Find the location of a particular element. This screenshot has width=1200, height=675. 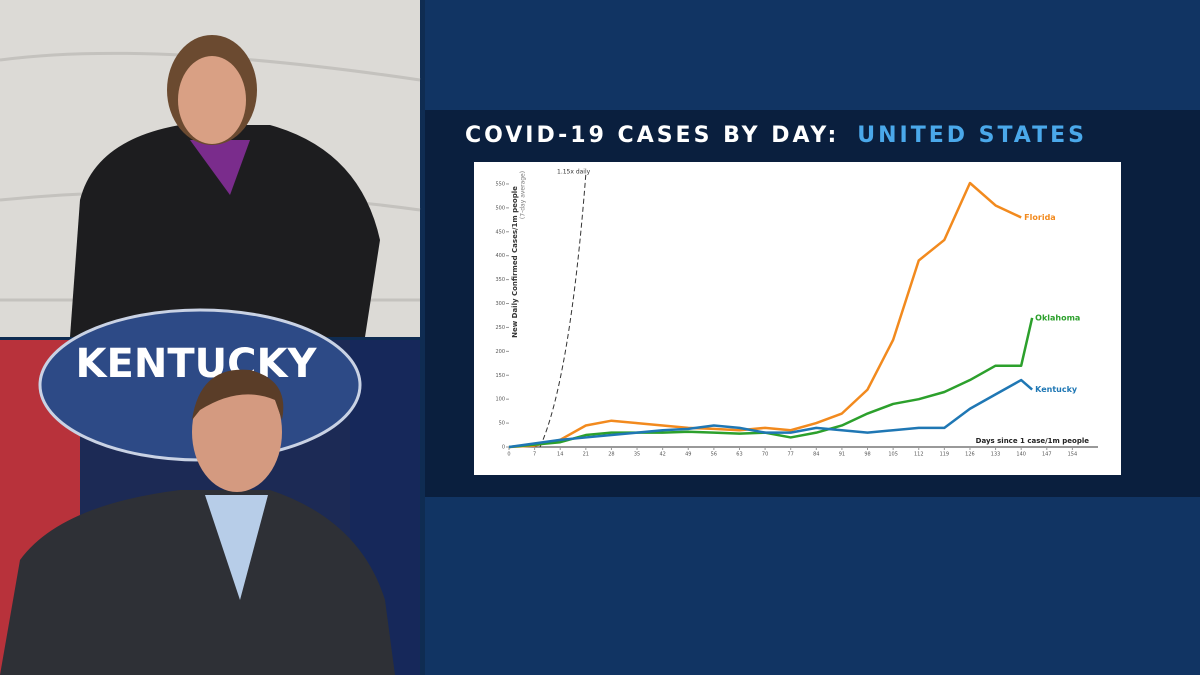

series-label: Florida is located at coordinates (1040, 217).